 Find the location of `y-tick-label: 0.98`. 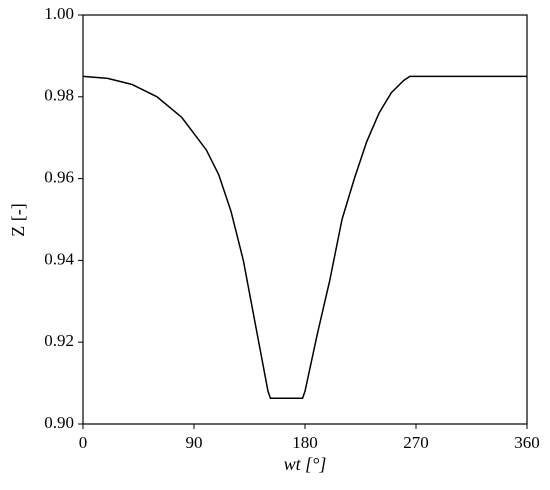

y-tick-label: 0.98 is located at coordinates (59, 95).